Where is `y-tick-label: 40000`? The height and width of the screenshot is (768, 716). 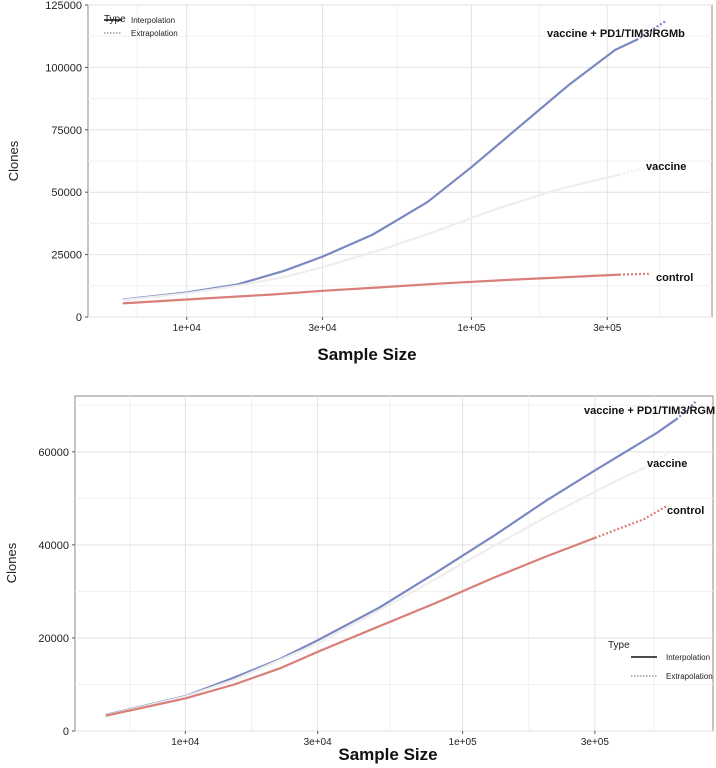 y-tick-label: 40000 is located at coordinates (53, 546).